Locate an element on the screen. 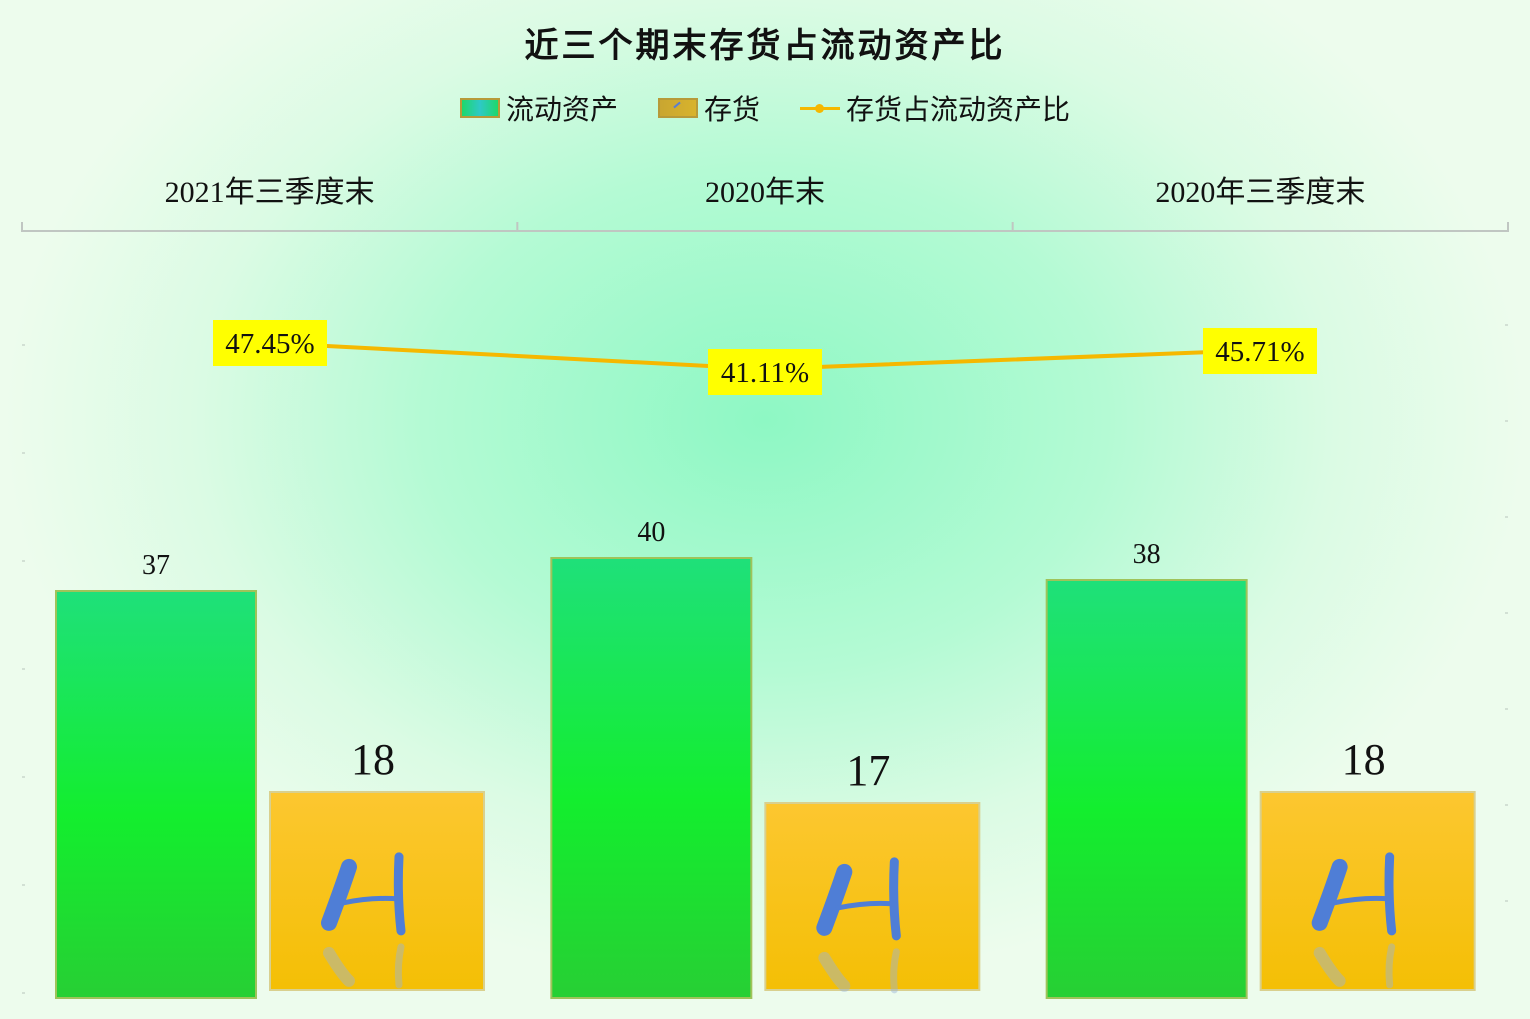 Image resolution: width=1530 pixels, height=1019 pixels. data-label-current-assets: 40 is located at coordinates (651, 532).